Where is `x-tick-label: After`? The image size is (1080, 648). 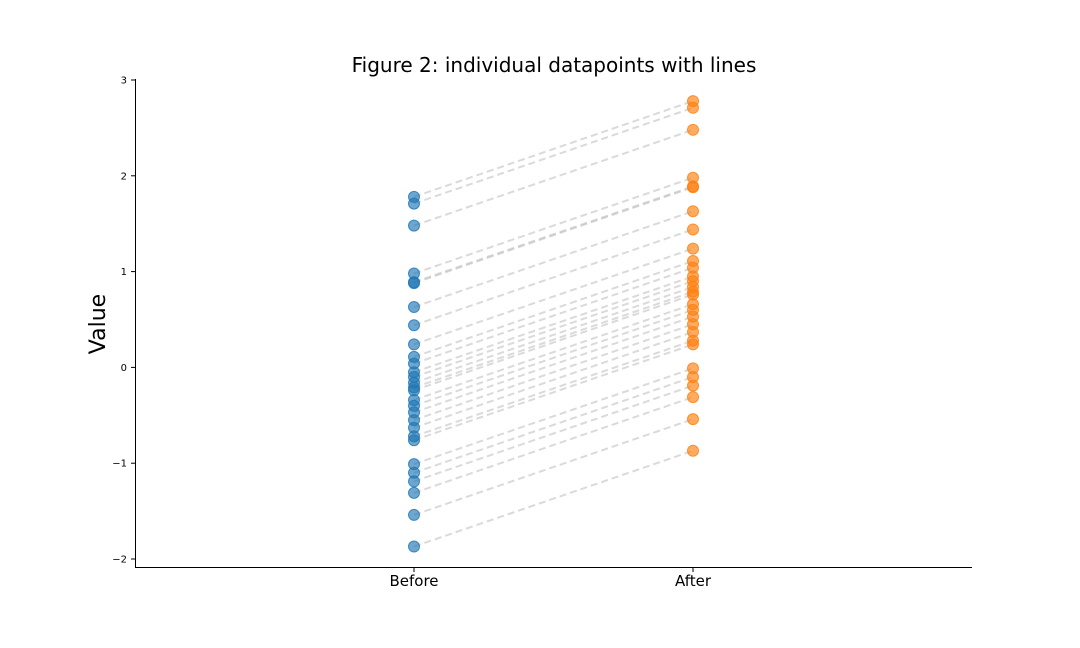
x-tick-label: After is located at coordinates (693, 581).